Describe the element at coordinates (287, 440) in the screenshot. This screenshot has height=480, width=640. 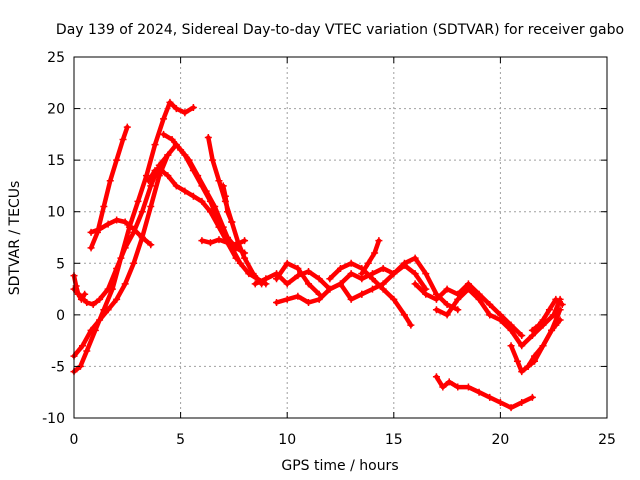
I see `x-tick-label: 10` at that location.